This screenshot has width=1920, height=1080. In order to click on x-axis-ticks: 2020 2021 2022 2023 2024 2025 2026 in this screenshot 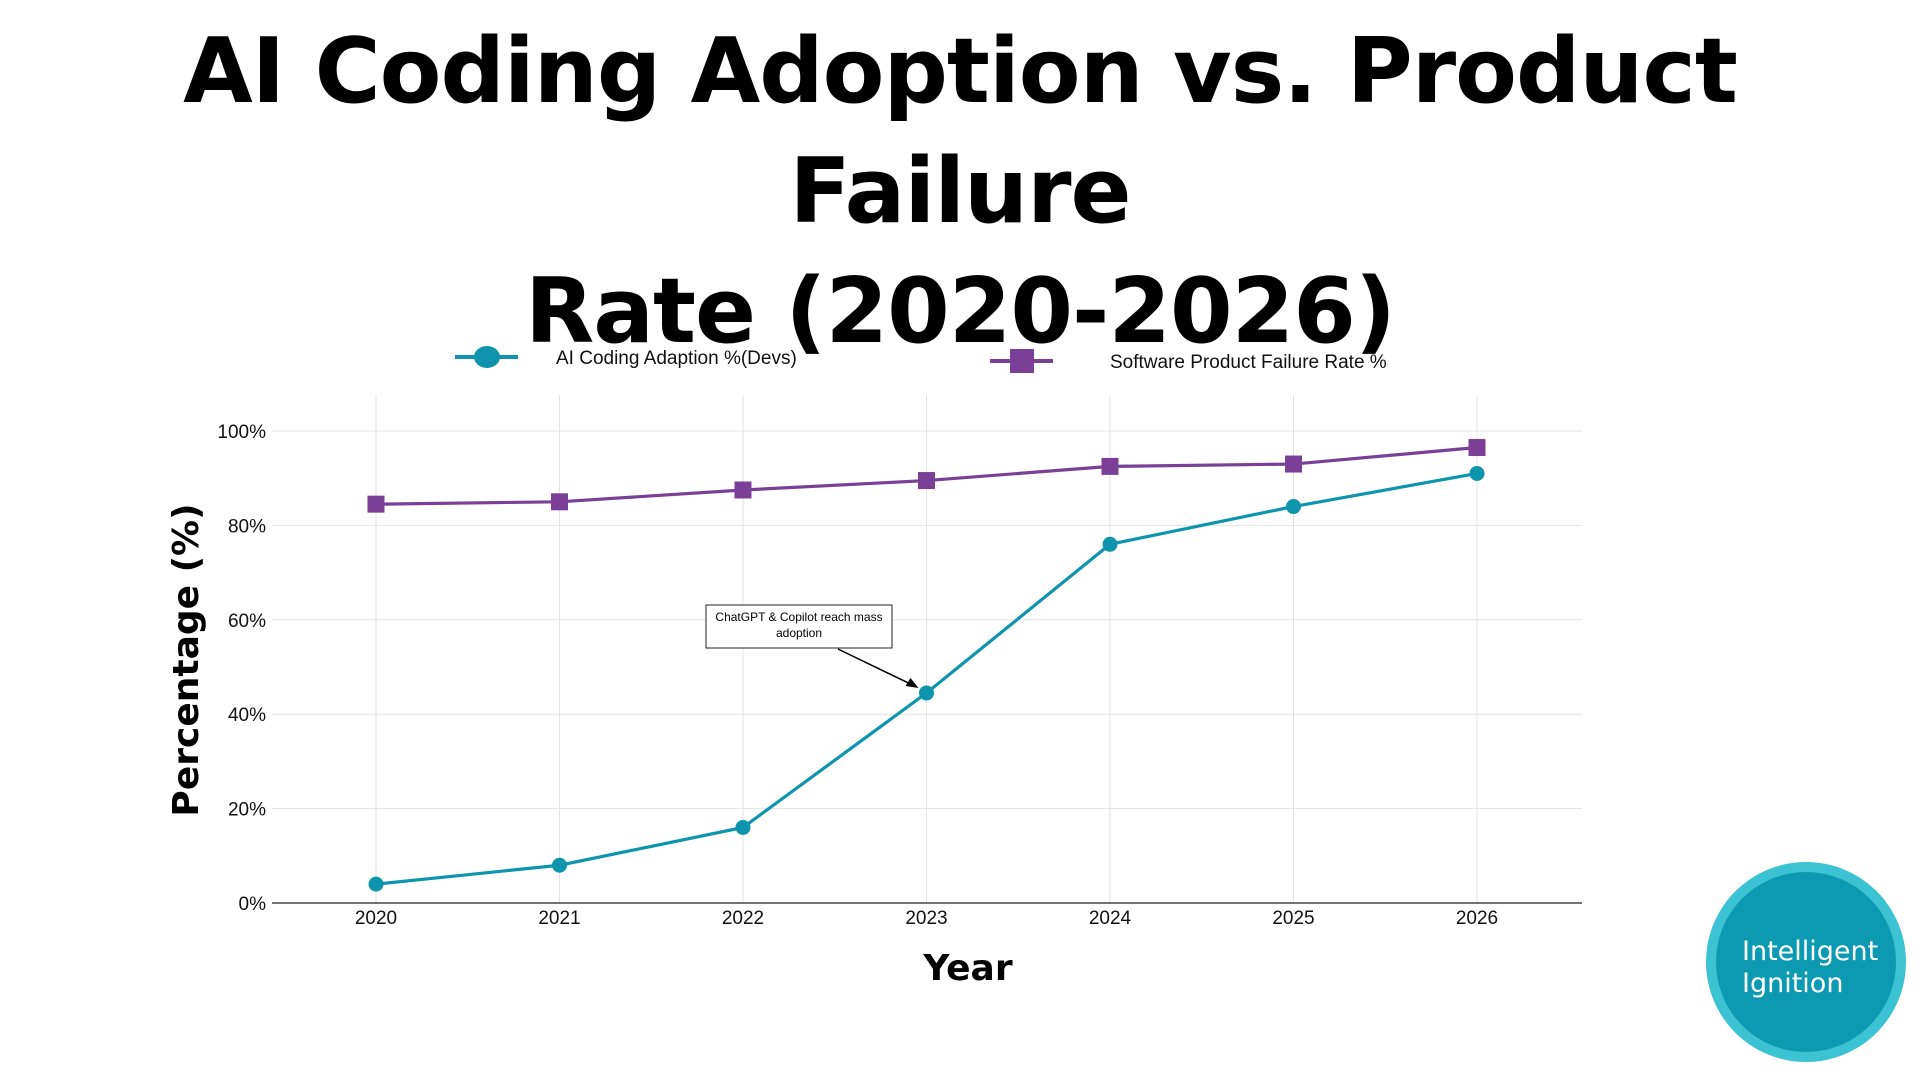, I will do `click(926, 918)`.